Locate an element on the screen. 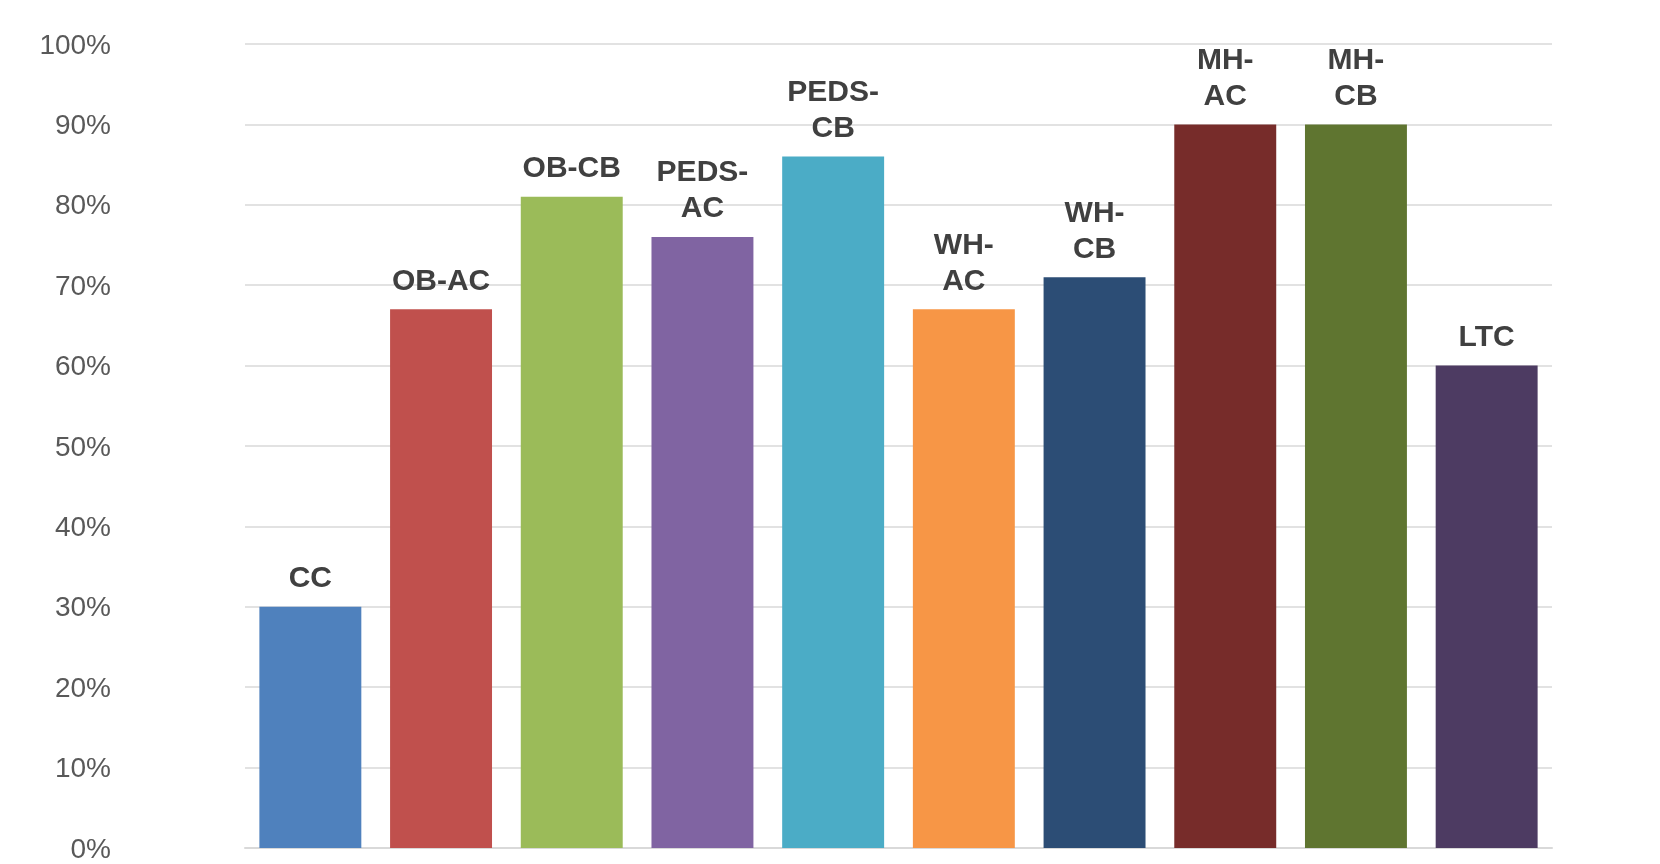 This screenshot has height=864, width=1660. y-tick-label: 90% is located at coordinates (82, 124).